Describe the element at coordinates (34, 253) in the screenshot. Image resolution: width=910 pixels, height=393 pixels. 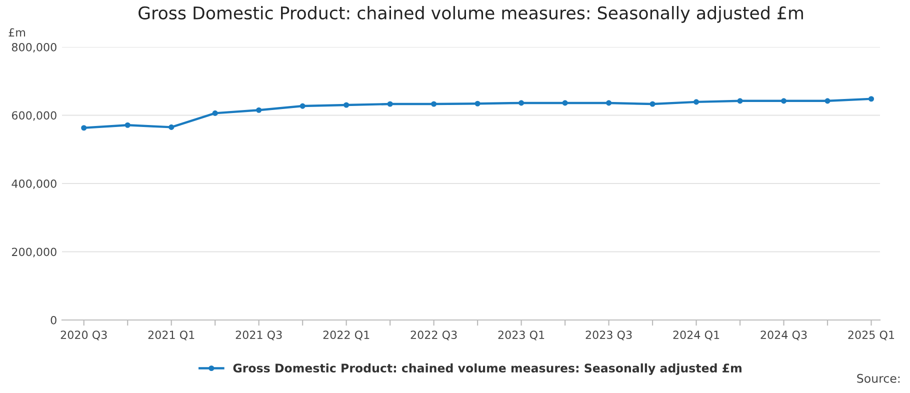
I see `y-tick-label: 200,000` at that location.